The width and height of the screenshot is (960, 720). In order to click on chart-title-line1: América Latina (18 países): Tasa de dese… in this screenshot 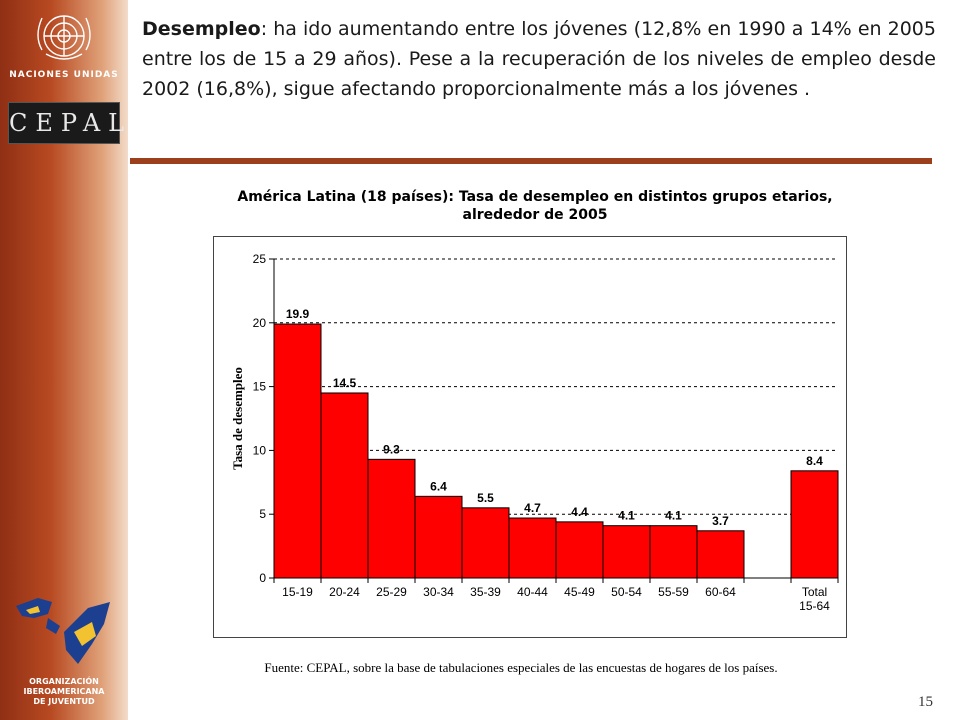, I will do `click(535, 197)`.